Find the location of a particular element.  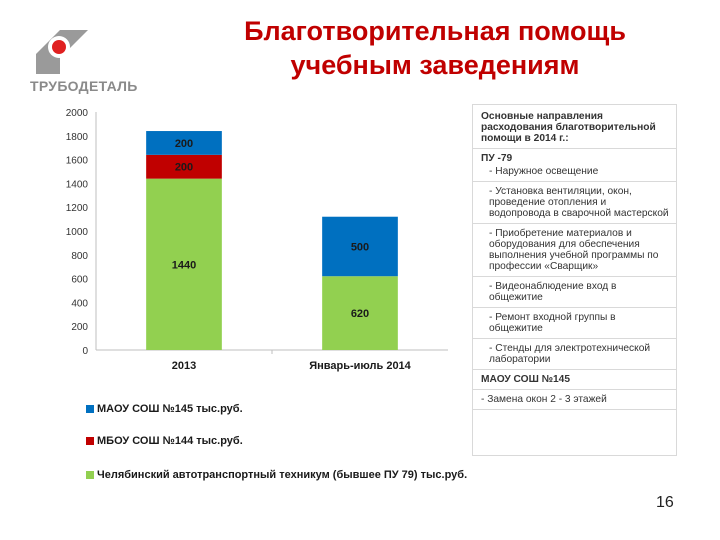

y-tick-label: 800 is located at coordinates (79, 256).